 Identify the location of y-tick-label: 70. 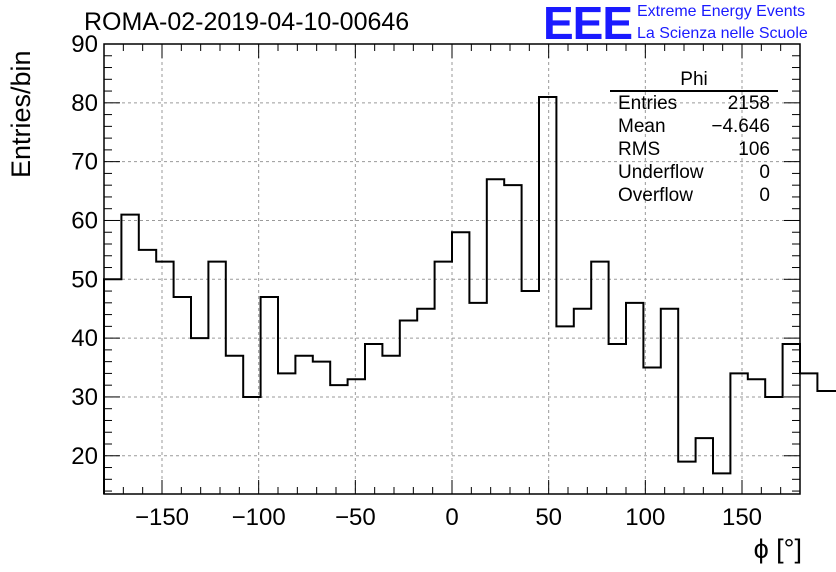
(84, 162).